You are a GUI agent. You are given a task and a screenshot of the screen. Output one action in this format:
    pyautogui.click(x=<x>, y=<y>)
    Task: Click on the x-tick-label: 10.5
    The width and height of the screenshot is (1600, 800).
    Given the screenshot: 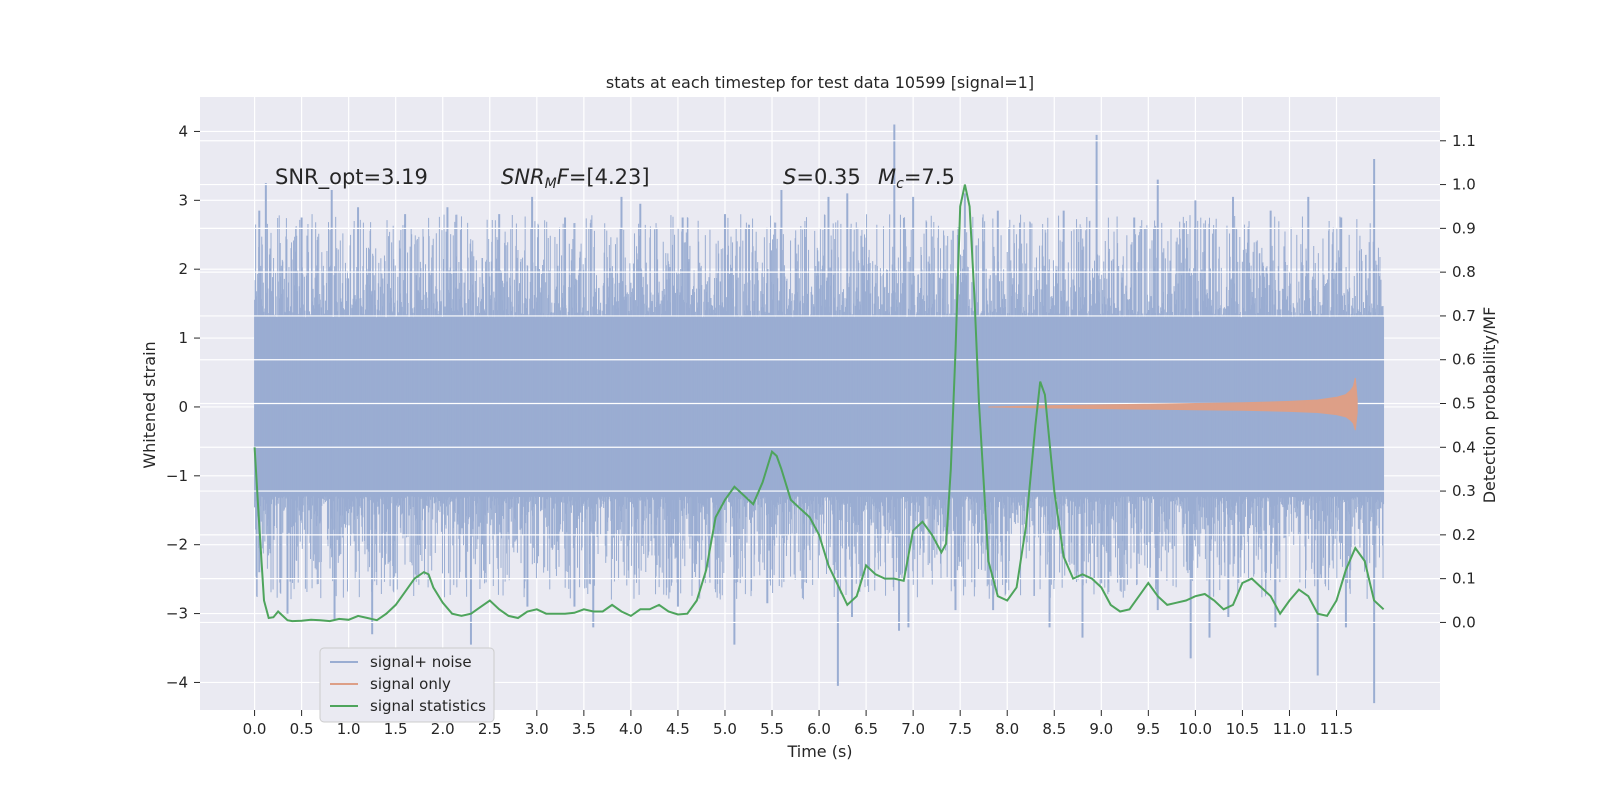 What is the action you would take?
    pyautogui.click(x=1242, y=729)
    